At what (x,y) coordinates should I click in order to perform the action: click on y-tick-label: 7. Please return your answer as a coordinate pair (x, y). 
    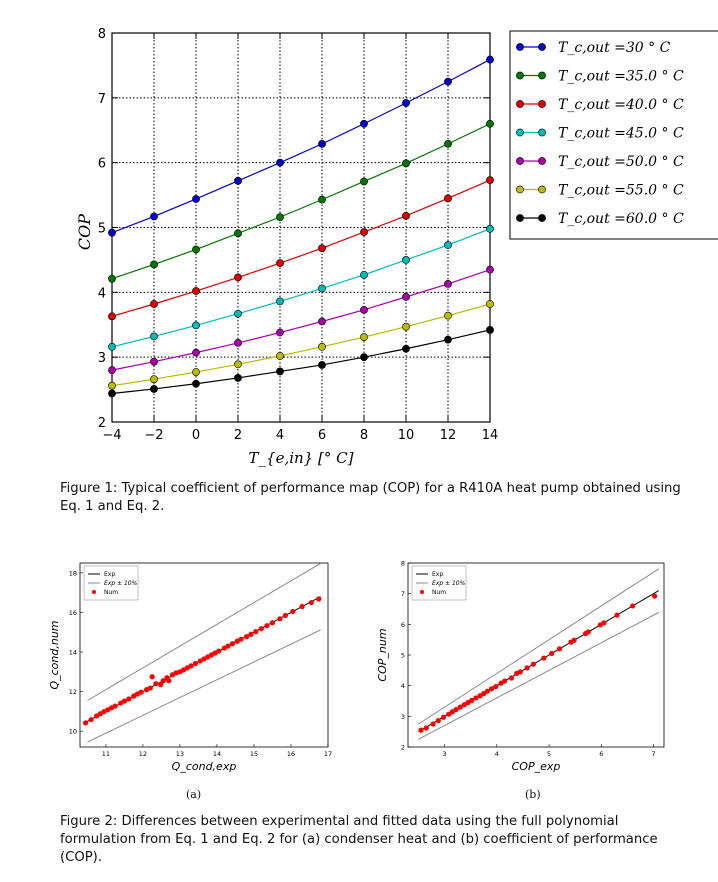
    Looking at the image, I should click on (102, 99).